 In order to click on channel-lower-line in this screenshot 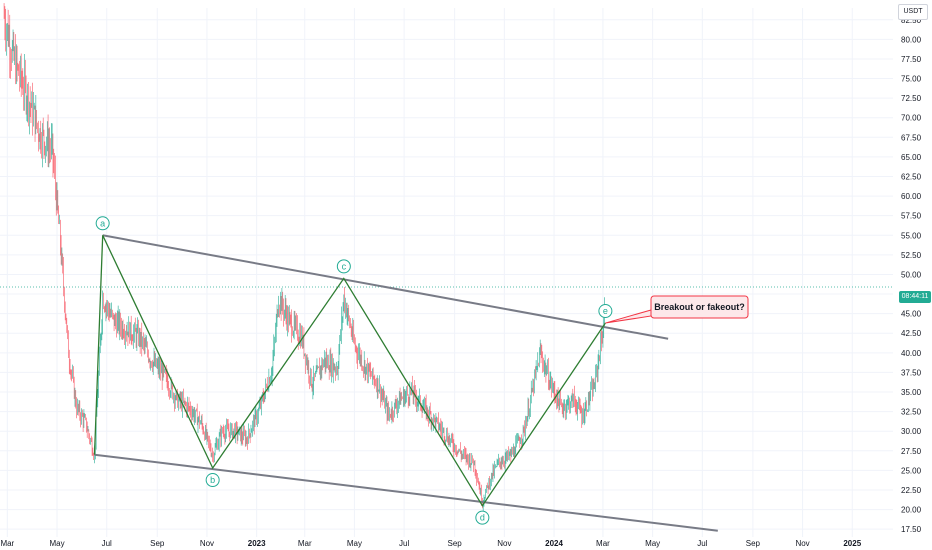, I will do `click(406, 492)`.